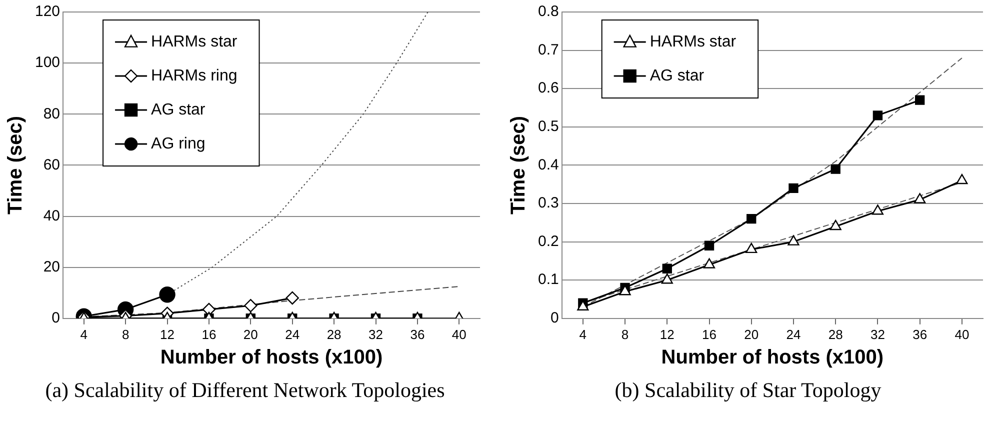  Describe the element at coordinates (548, 127) in the screenshot. I see `y-tick-label: 0.5` at that location.